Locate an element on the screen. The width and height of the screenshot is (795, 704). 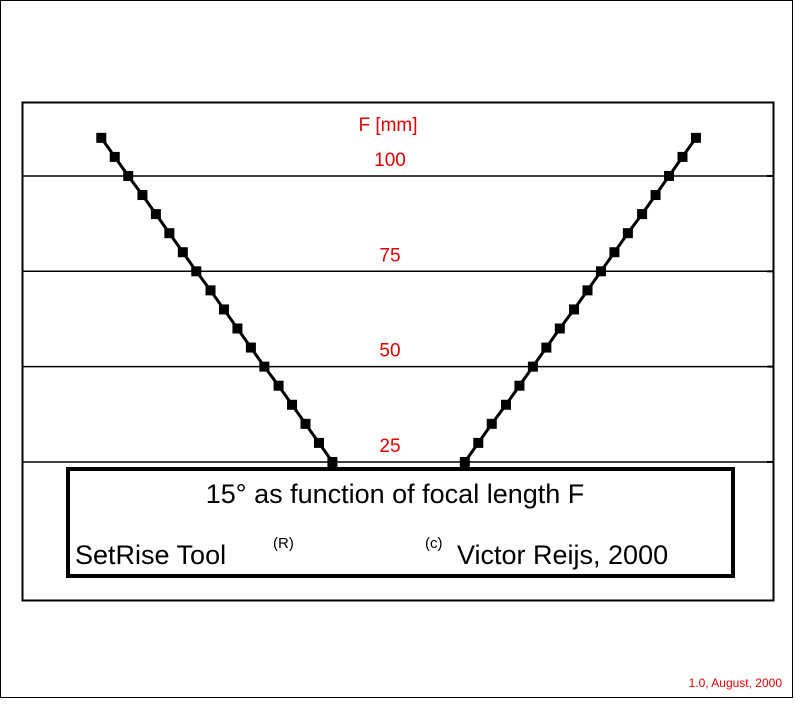
y-tick-label: 75 is located at coordinates (389, 255).